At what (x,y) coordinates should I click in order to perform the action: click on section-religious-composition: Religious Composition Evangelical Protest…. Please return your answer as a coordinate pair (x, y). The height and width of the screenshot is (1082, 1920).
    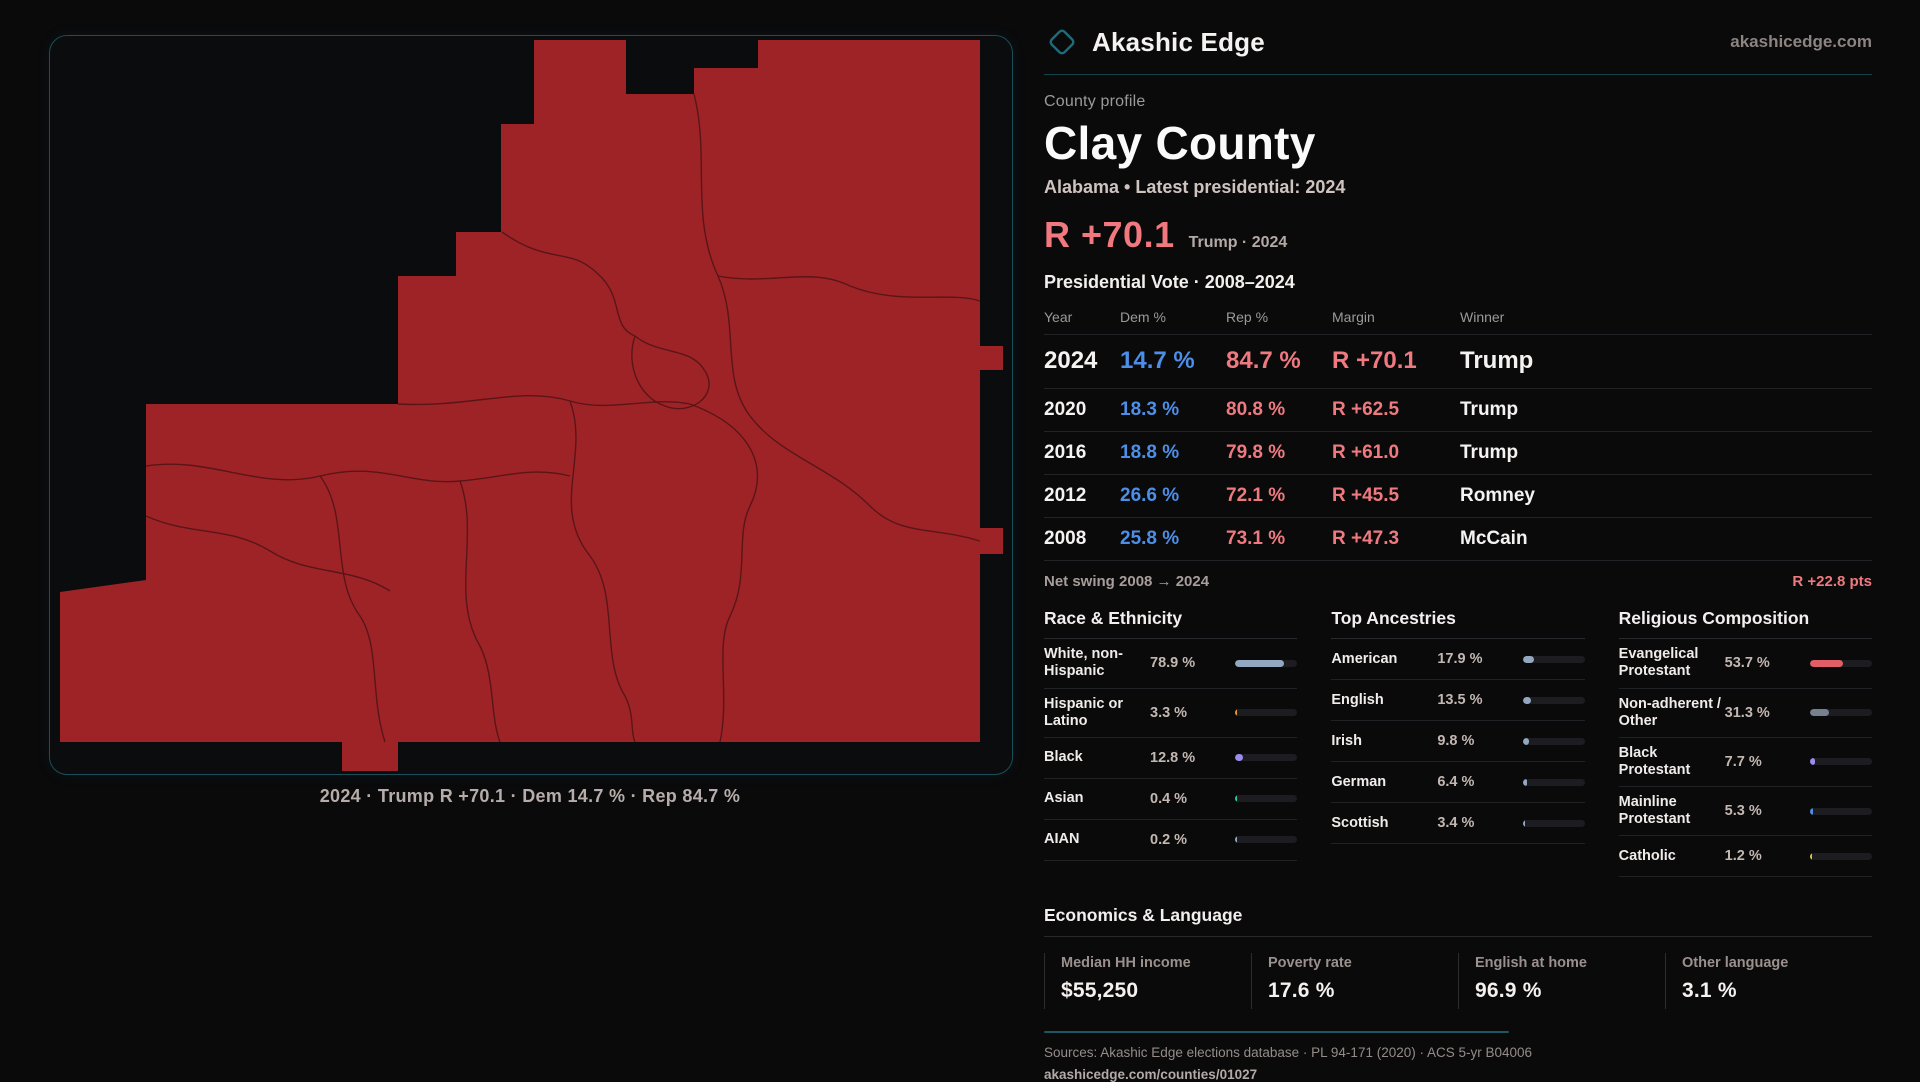
    Looking at the image, I should click on (1745, 743).